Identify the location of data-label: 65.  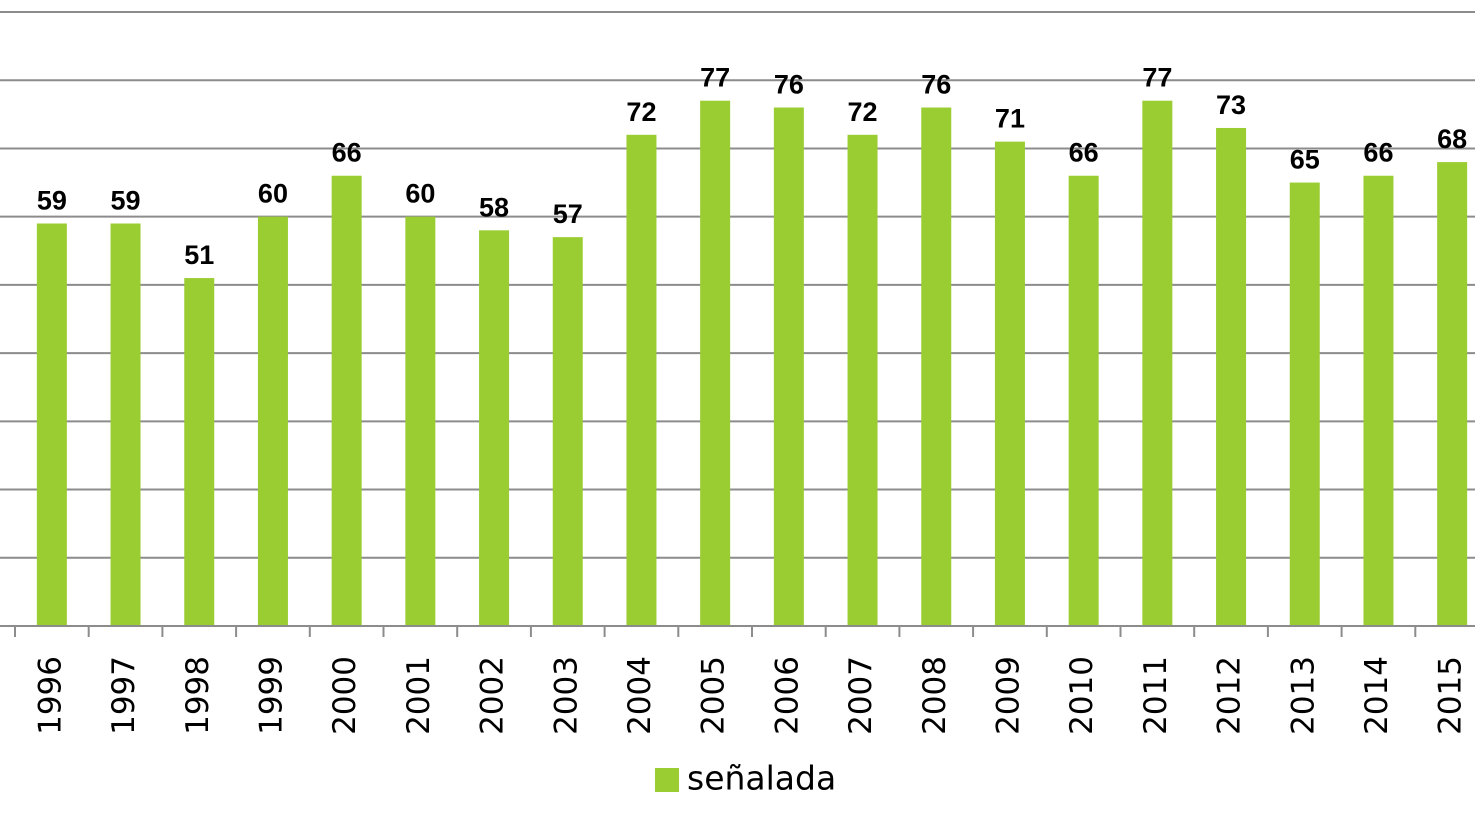
(1305, 160).